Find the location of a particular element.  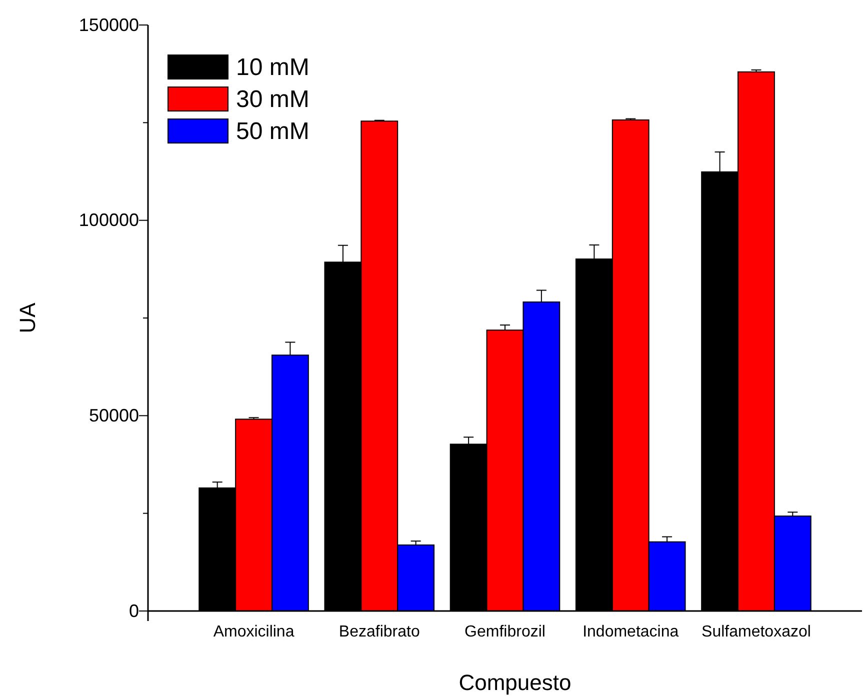

x-tick-label: Indometacina is located at coordinates (630, 631).